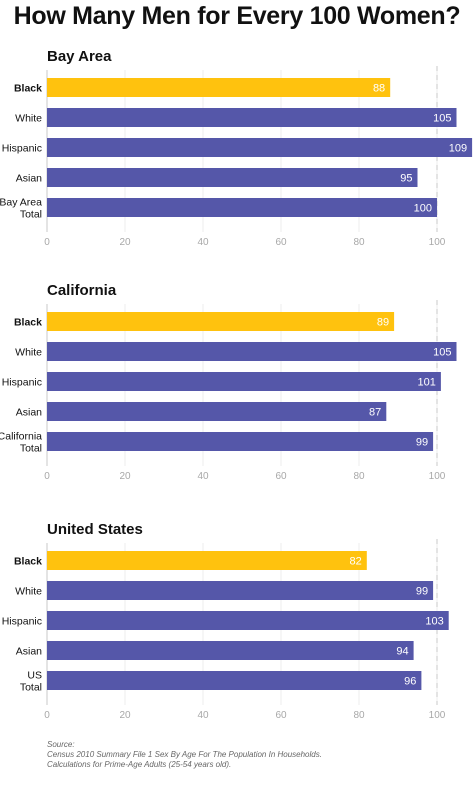 The image size is (474, 810). I want to click on united-states-tick-label-20: 20, so click(125, 715).